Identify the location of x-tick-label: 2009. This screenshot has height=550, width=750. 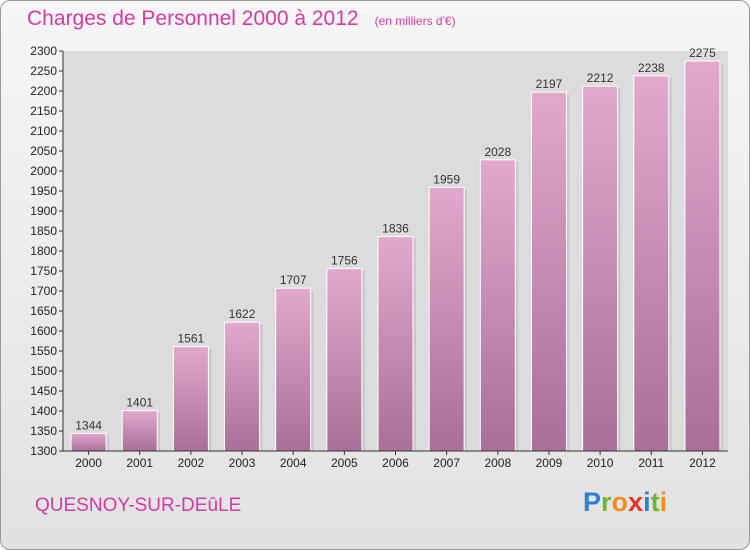
(549, 463).